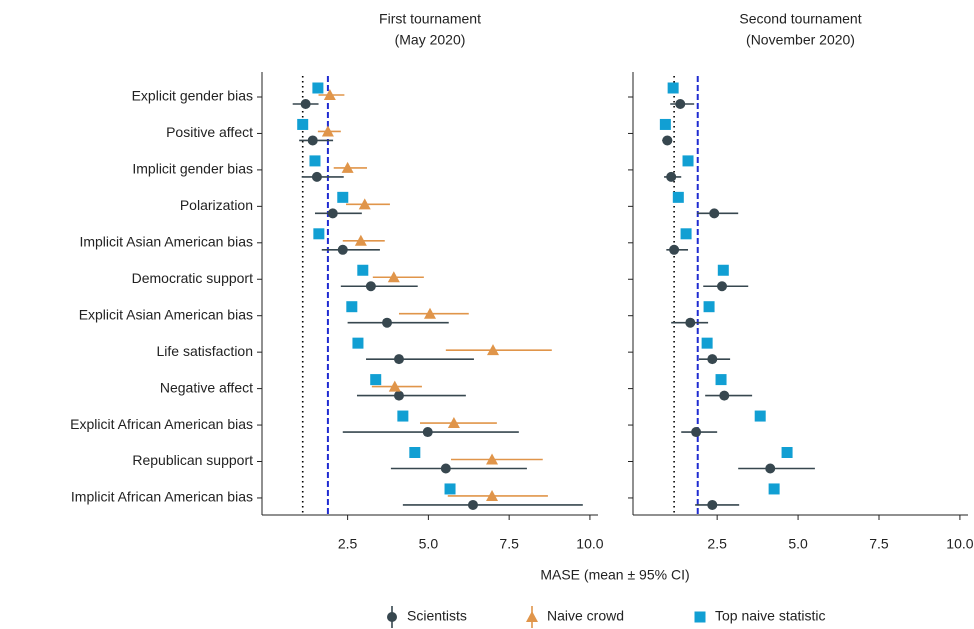 The width and height of the screenshot is (974, 629). Describe the element at coordinates (209, 132) in the screenshot. I see `y-tick-label: Positive affect` at that location.